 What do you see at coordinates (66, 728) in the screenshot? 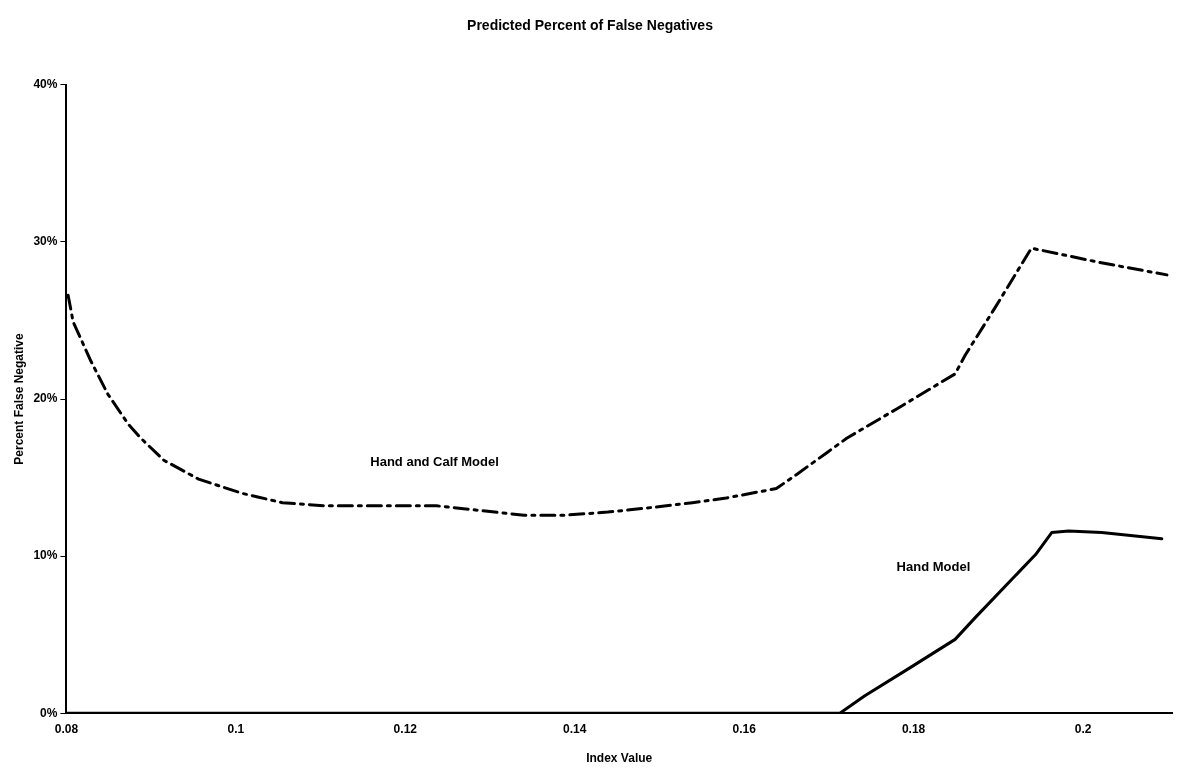
I see `x-tick-label: 0.08` at bounding box center [66, 728].